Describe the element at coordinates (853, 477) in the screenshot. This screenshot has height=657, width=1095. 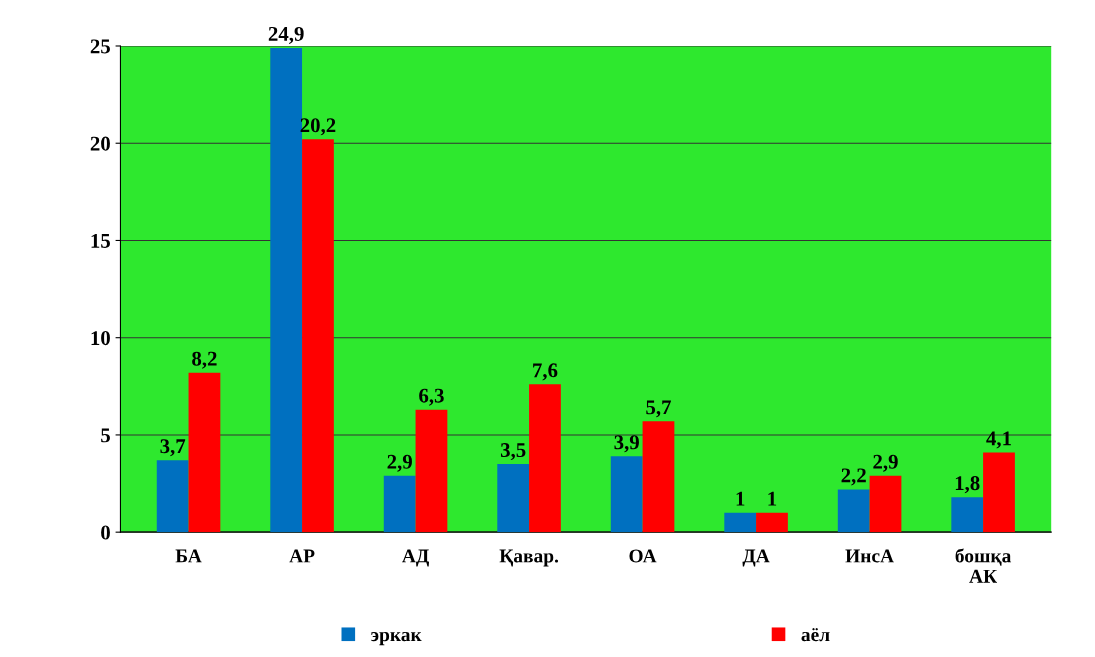
I see `data-label: 2,2` at that location.